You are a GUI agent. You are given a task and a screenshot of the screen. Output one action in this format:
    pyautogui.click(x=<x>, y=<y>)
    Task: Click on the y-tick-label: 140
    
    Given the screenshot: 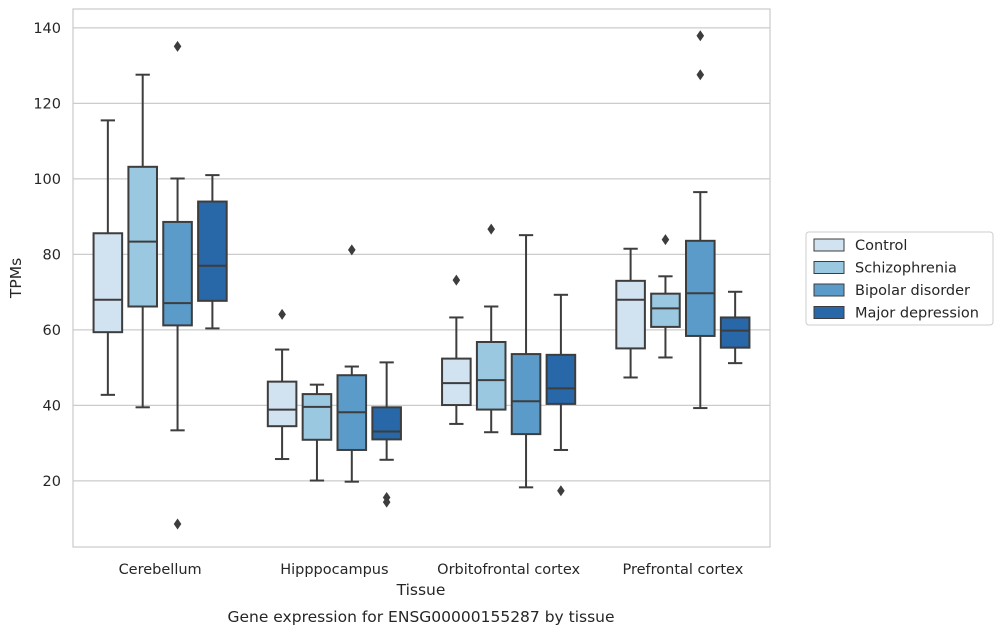 What is the action you would take?
    pyautogui.click(x=47, y=29)
    